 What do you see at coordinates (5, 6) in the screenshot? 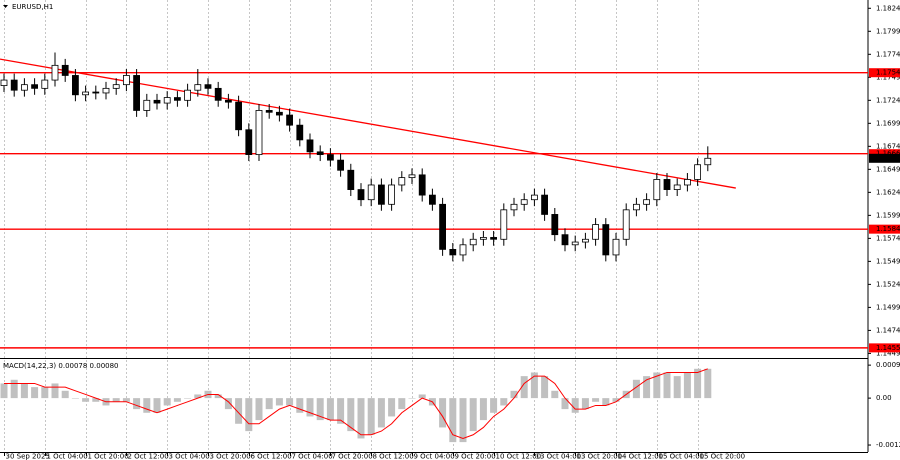
I see `title-arrow` at bounding box center [5, 6].